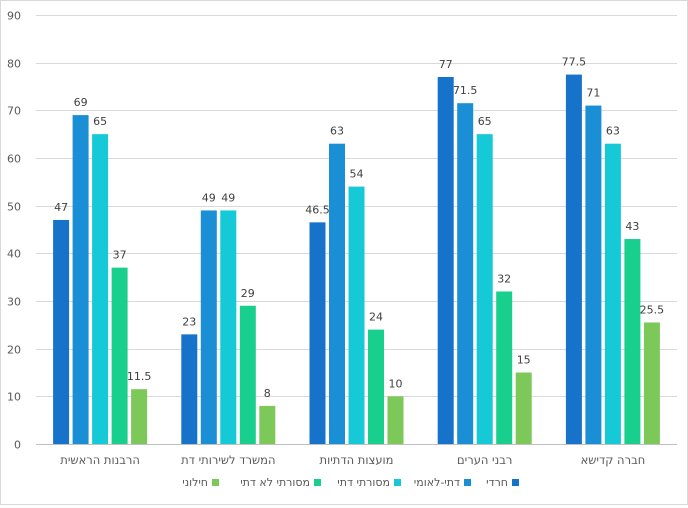  Describe the element at coordinates (524, 360) in the screenshot. I see `data-label: 15` at that location.